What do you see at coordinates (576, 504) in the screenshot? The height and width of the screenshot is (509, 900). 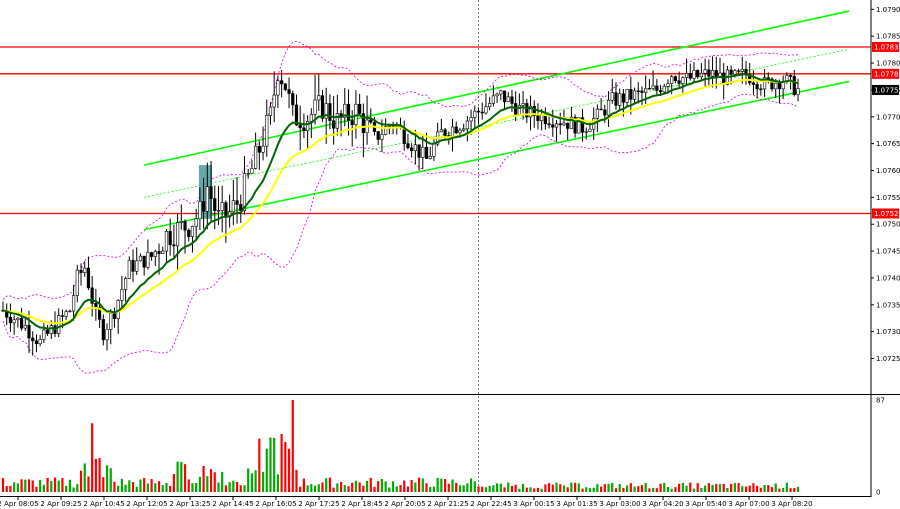 I see `time-tick-label: 3 Apr 01:35` at bounding box center [576, 504].